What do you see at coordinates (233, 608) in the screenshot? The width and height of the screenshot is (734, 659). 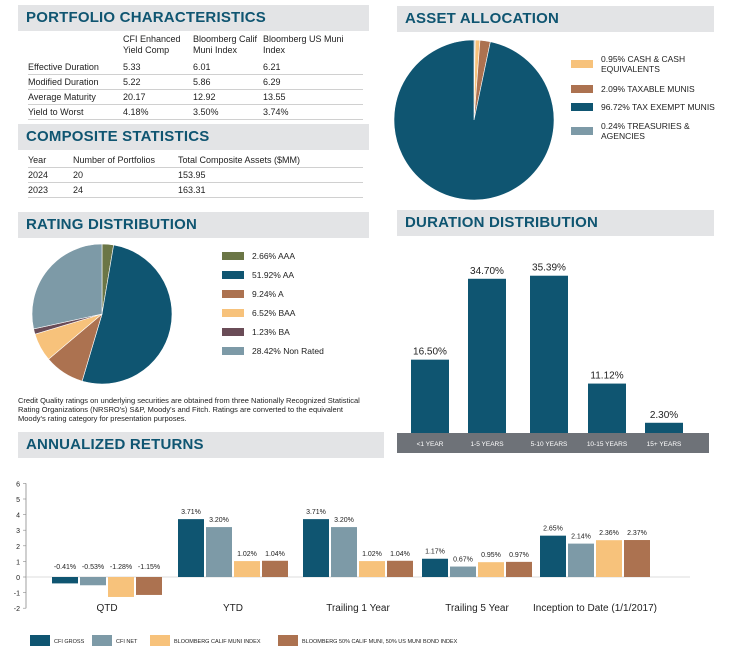 I see `category-label: YTD` at bounding box center [233, 608].